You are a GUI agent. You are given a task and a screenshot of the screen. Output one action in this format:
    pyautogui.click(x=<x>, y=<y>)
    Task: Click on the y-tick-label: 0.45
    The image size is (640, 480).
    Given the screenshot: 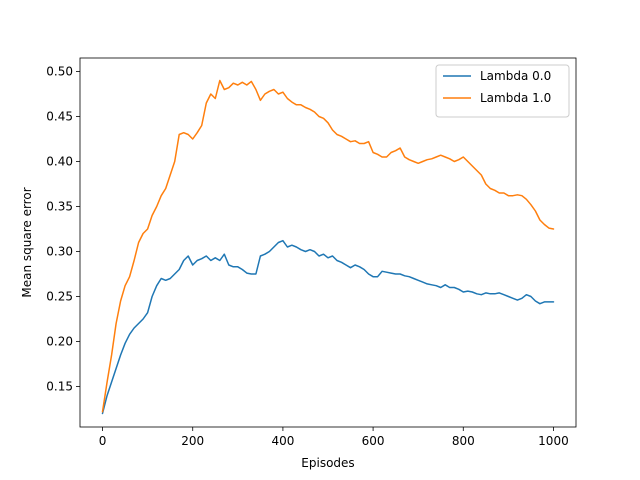 What is the action you would take?
    pyautogui.click(x=59, y=117)
    